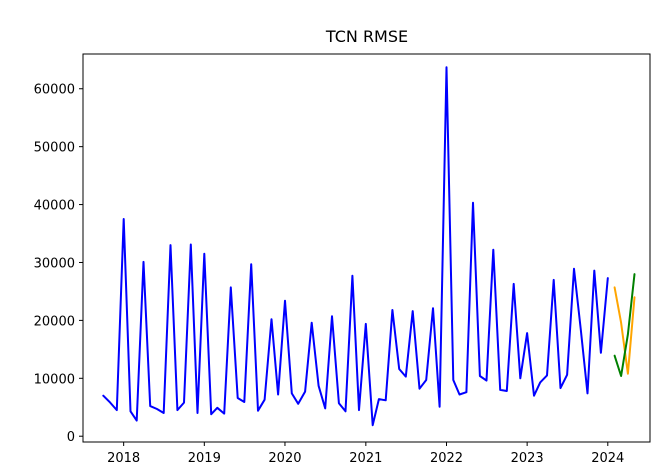 This screenshot has width=672, height=467. What do you see at coordinates (54, 321) in the screenshot?
I see `y-tick-label: 20000` at bounding box center [54, 321].